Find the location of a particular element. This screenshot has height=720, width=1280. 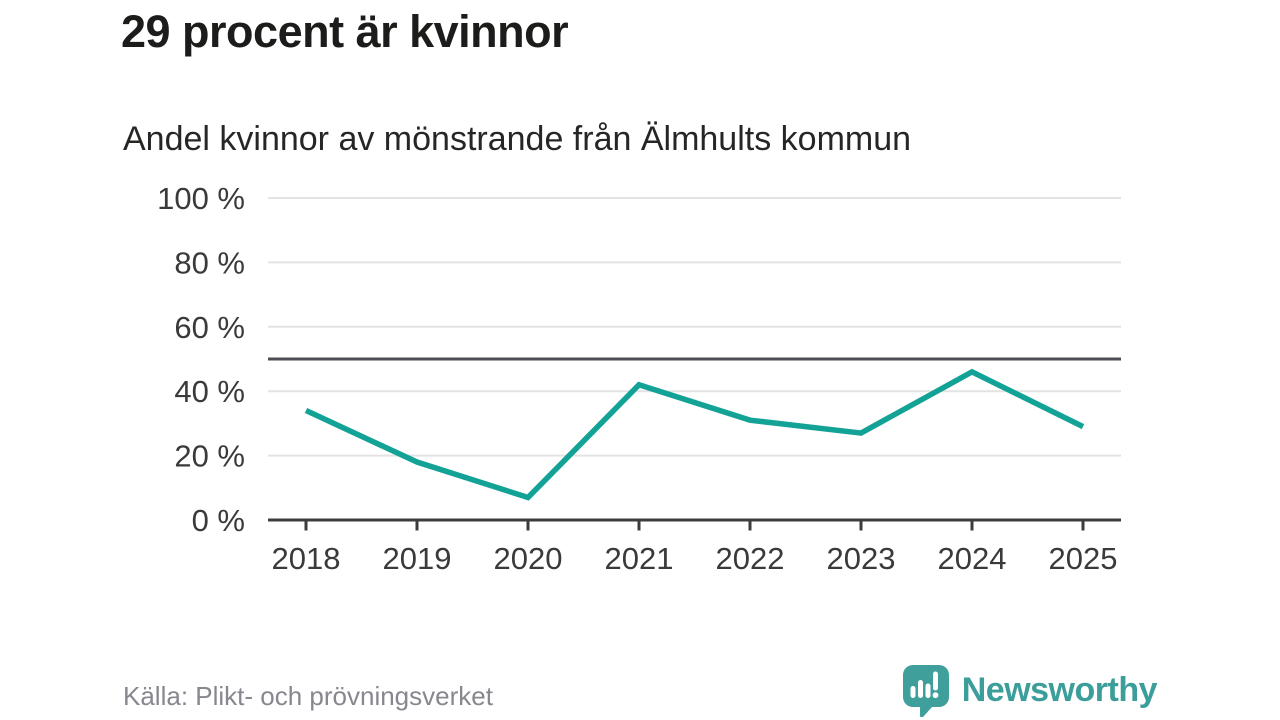

source-text: Källa: Plikt- och prövningsverket is located at coordinates (308, 695).